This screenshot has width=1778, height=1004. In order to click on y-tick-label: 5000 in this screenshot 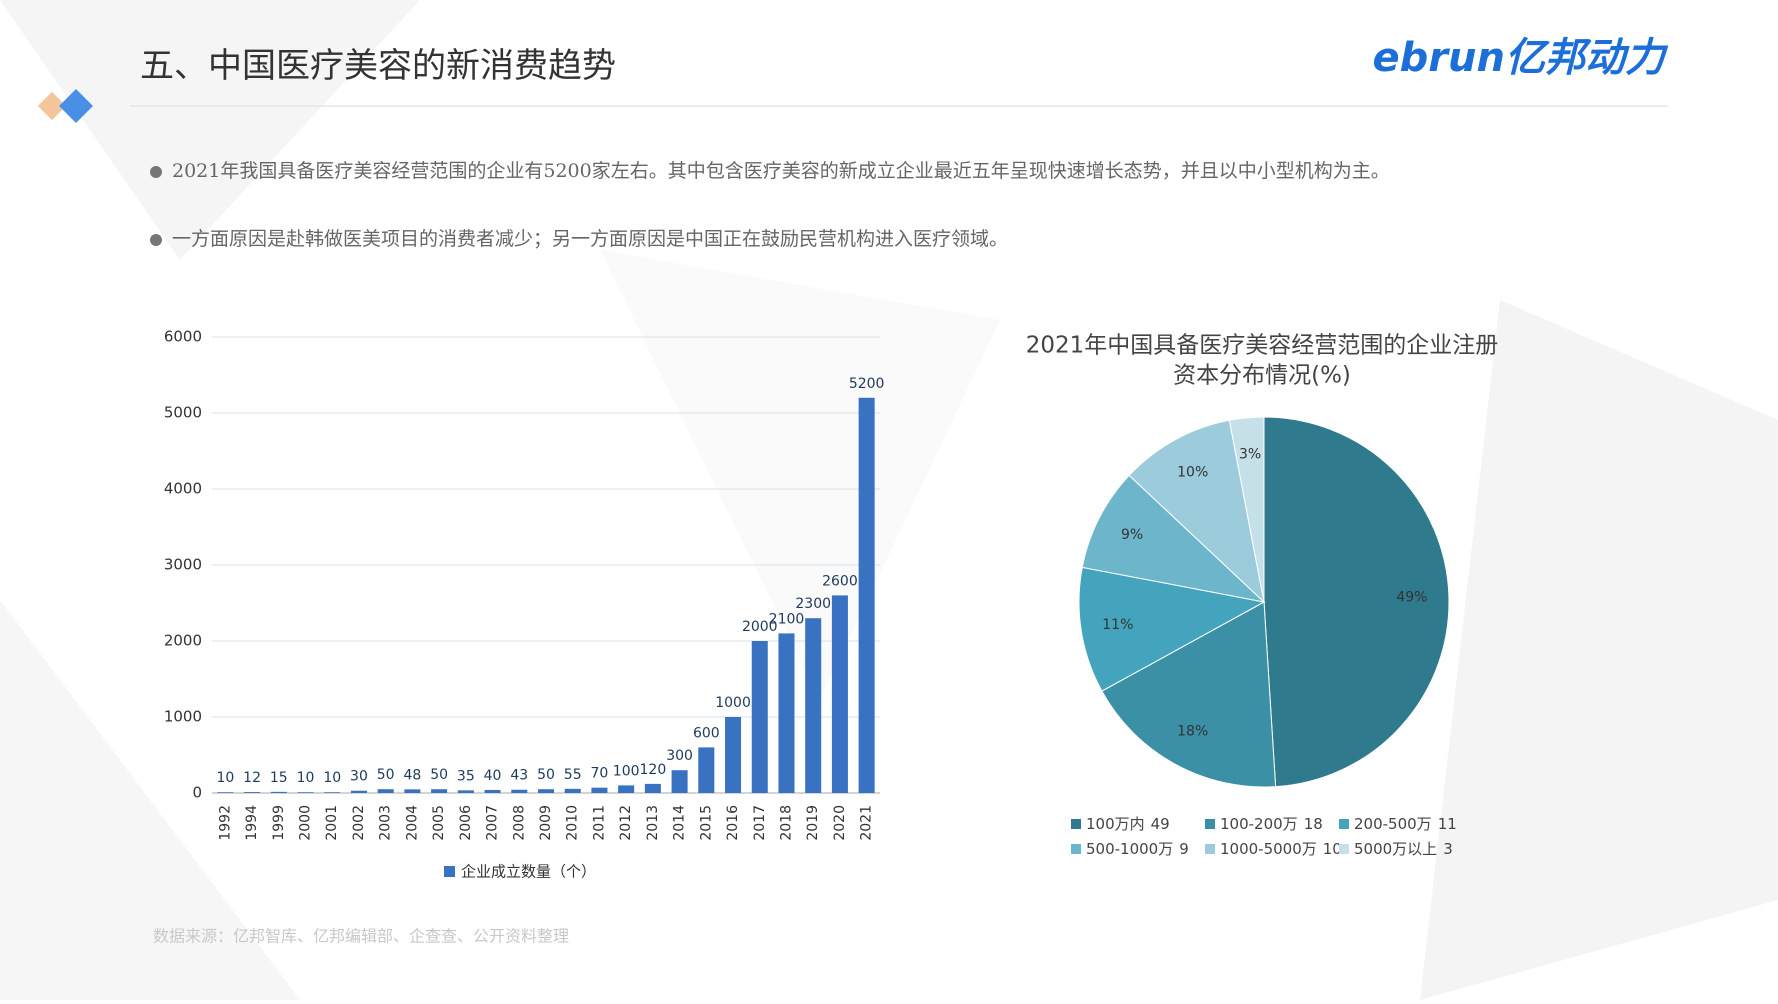, I will do `click(183, 413)`.